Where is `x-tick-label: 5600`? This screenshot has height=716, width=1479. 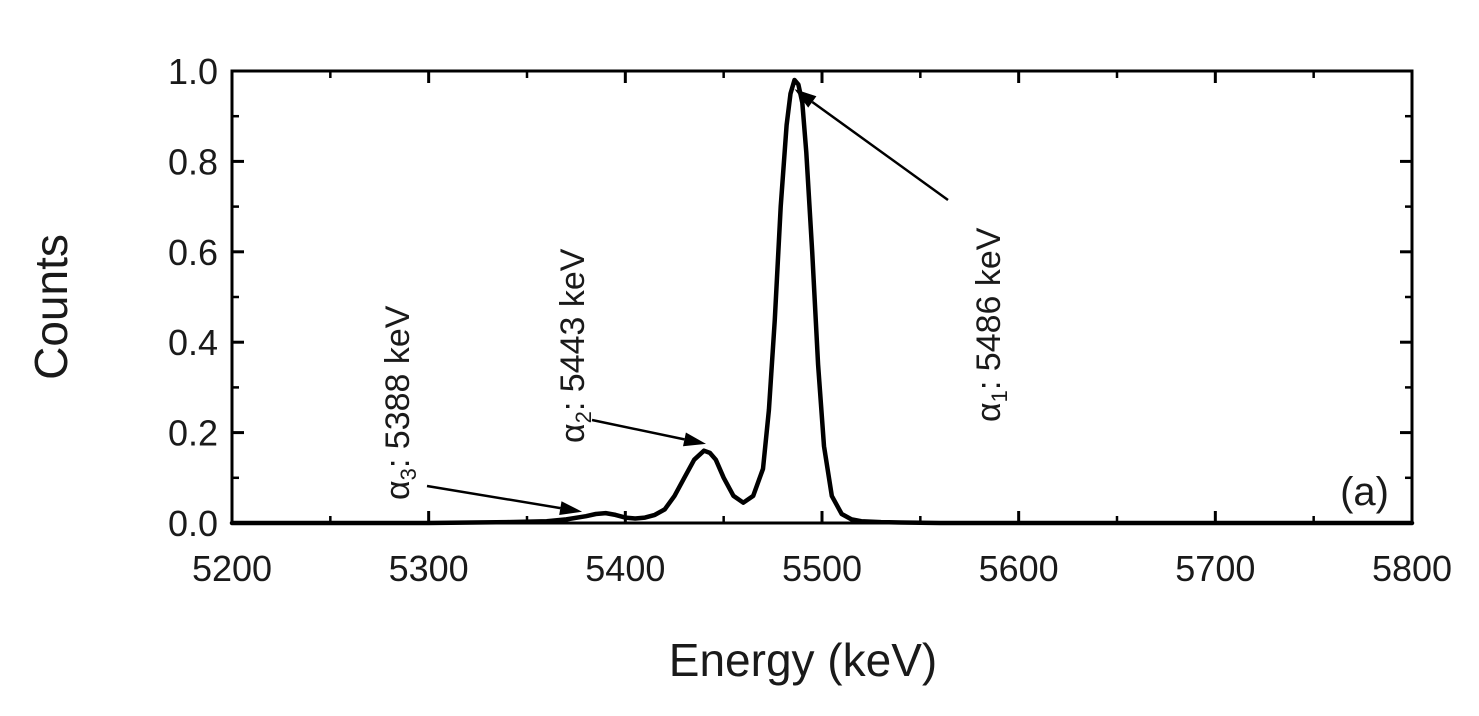 x-tick-label: 5600 is located at coordinates (1019, 568).